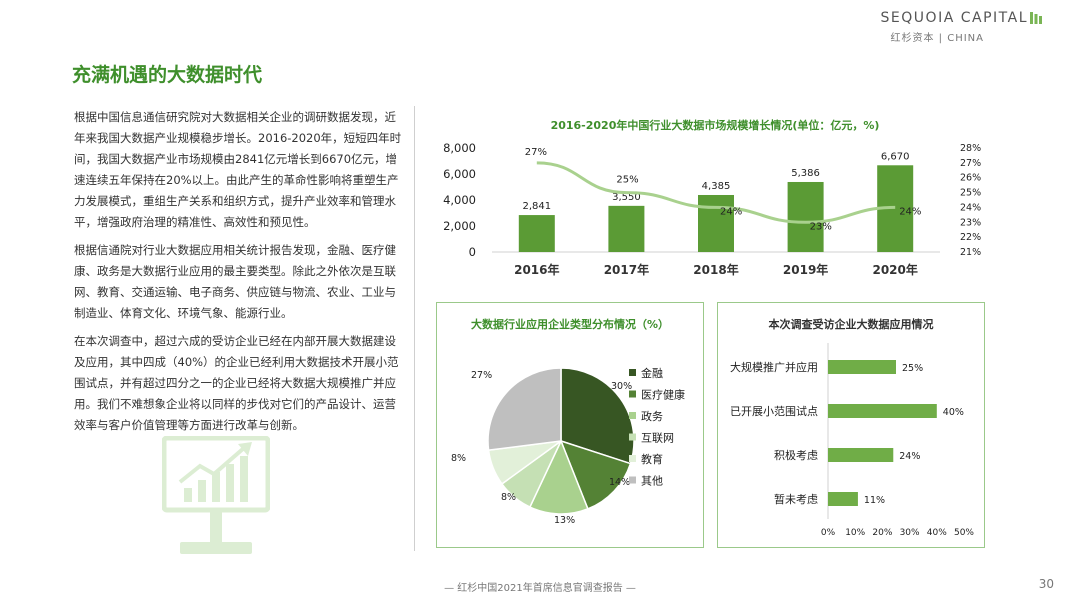 This screenshot has height=608, width=1080. I want to click on x-axis-category-label: 2016年, so click(536, 269).